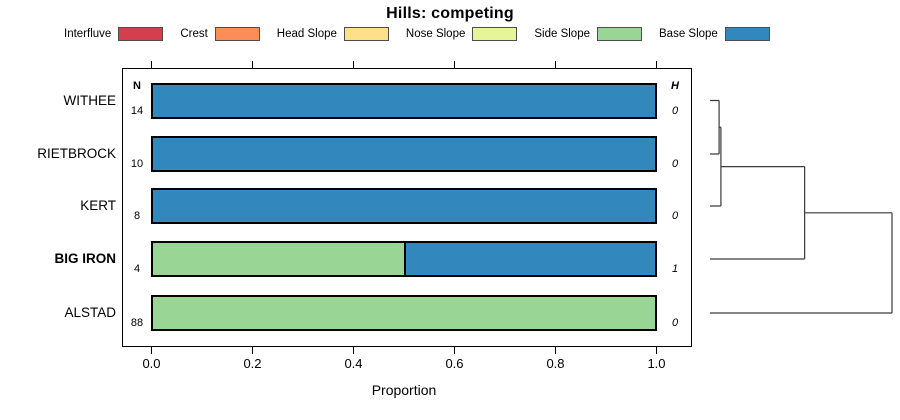 This screenshot has width=900, height=420. I want to click on legend-label: Head Slope, so click(306, 34).